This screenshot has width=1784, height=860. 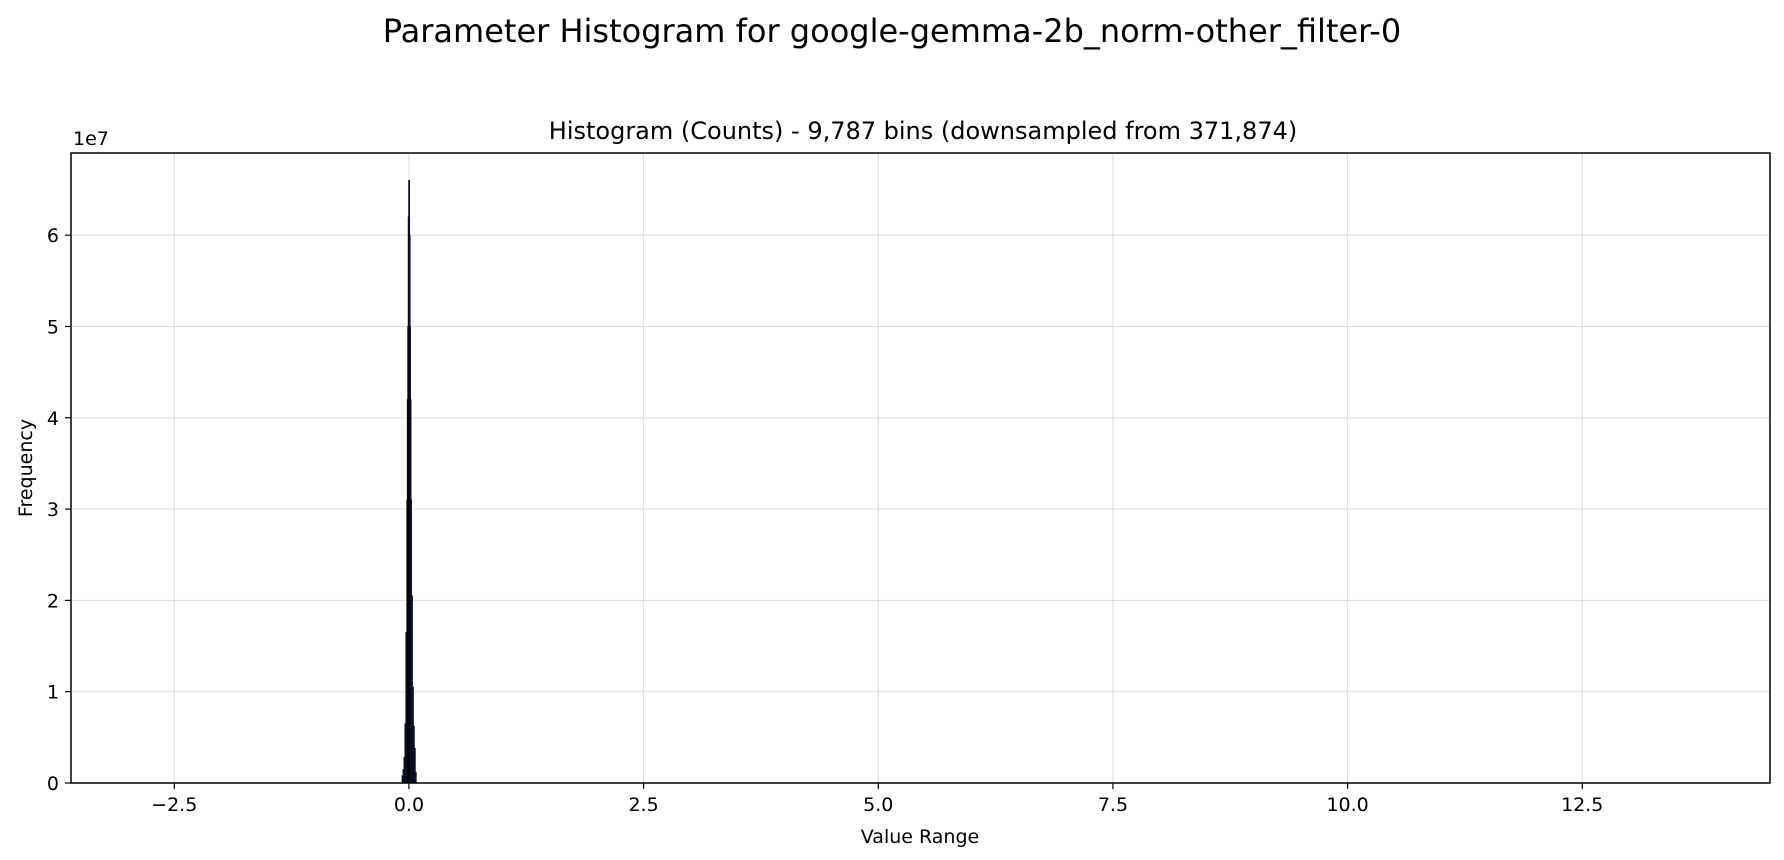 What do you see at coordinates (409, 805) in the screenshot?
I see `x-tick-label: 0.0` at bounding box center [409, 805].